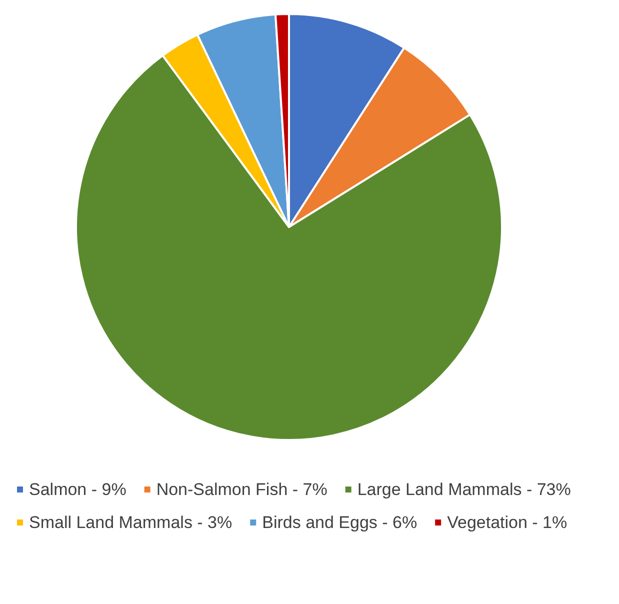 This screenshot has width=619, height=604. Describe the element at coordinates (130, 522) in the screenshot. I see `legend-label: Small Land Mammals - 3%` at that location.